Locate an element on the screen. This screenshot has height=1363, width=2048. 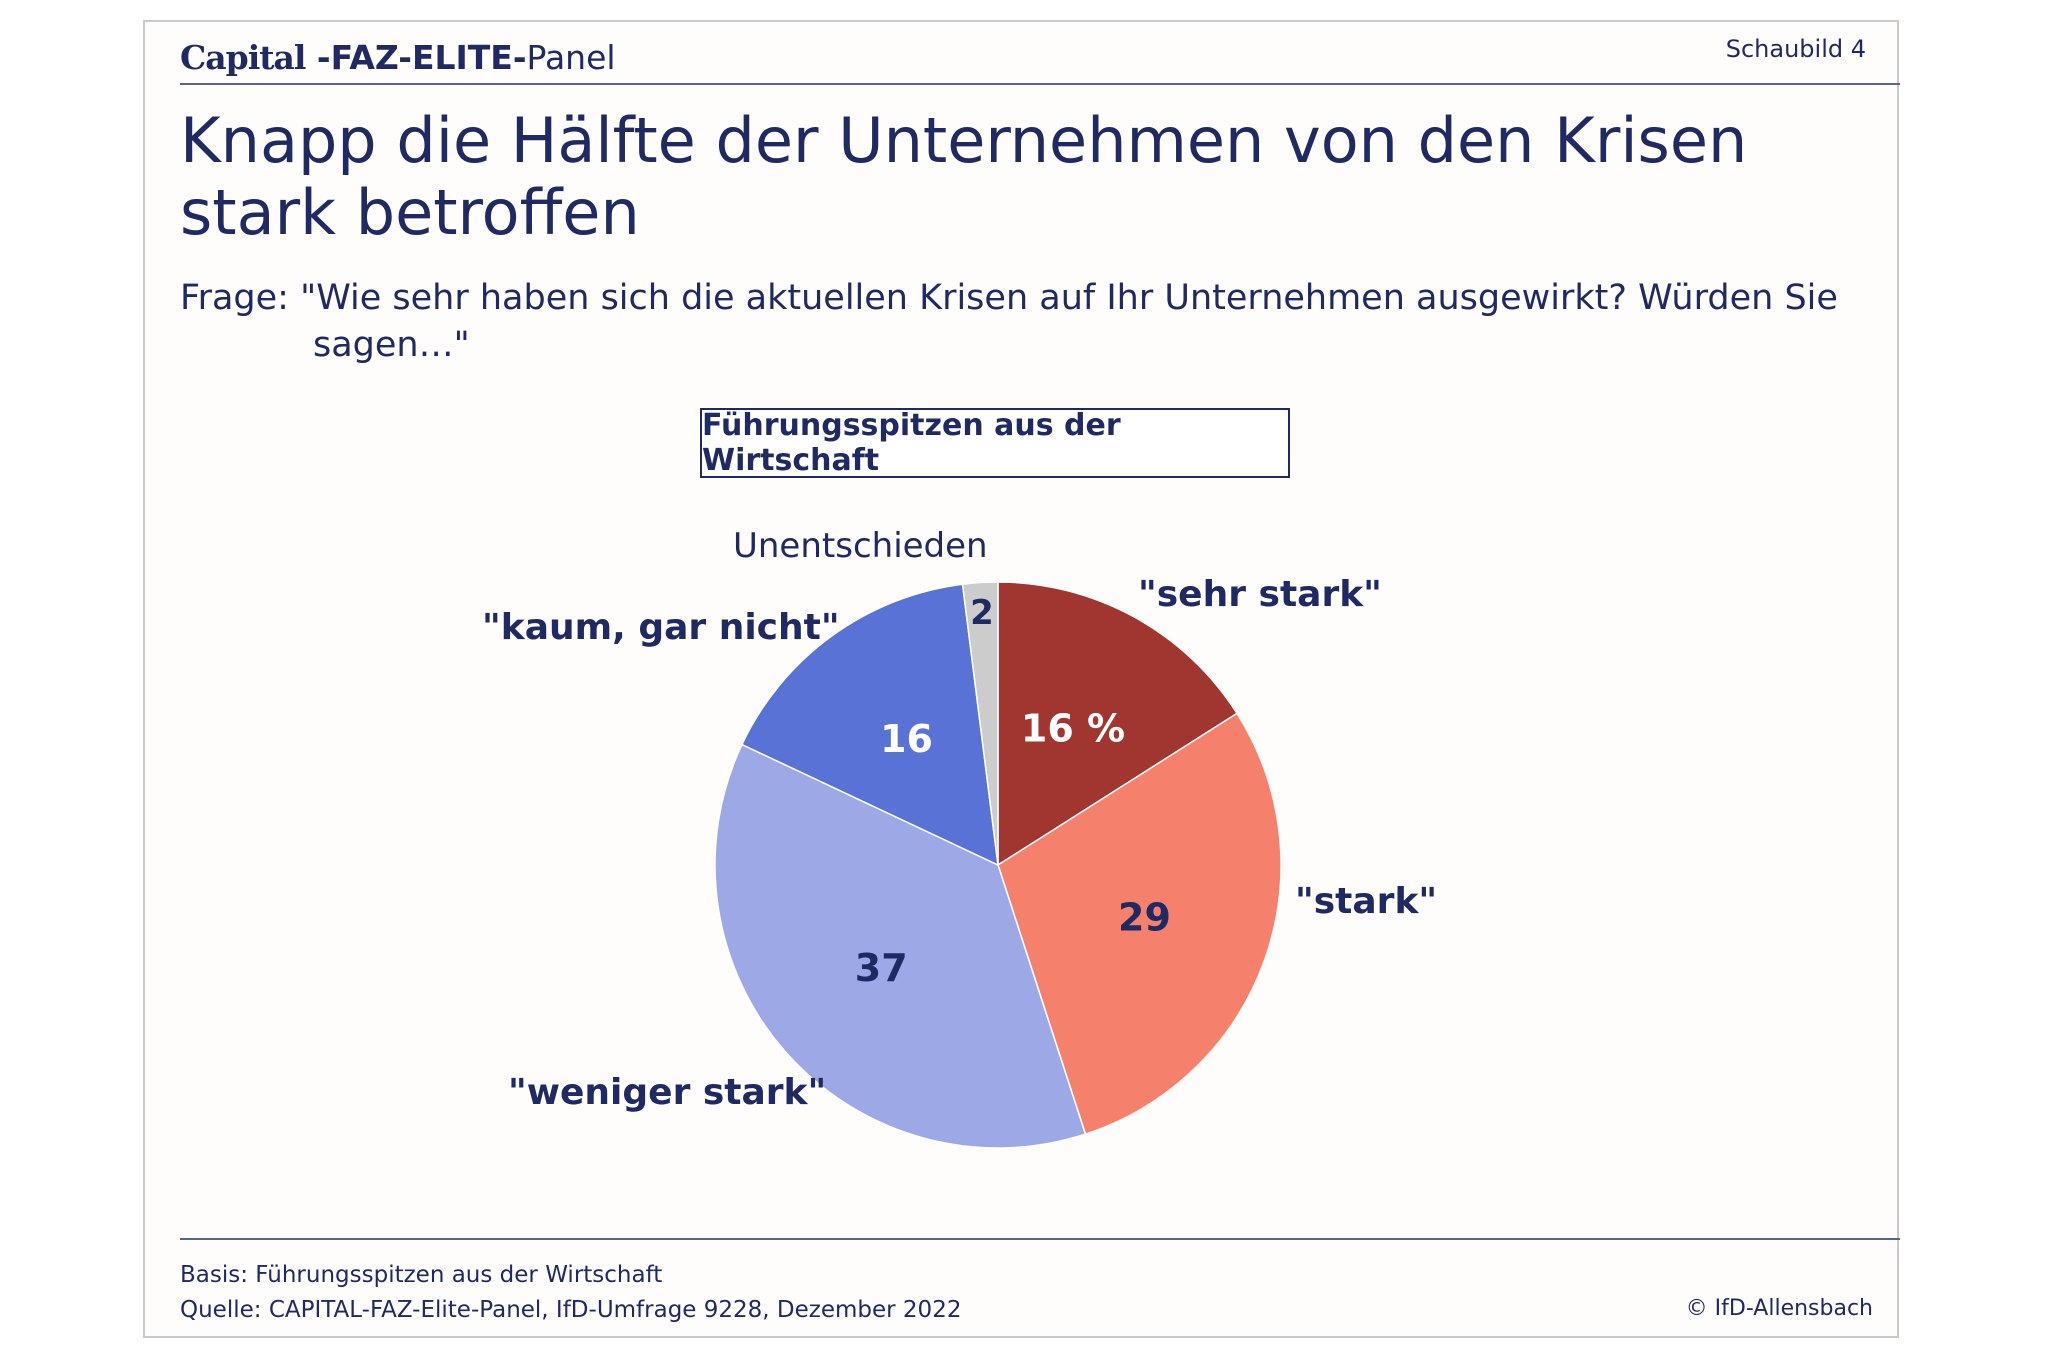
slice-category-label: "kaum, gar nicht" is located at coordinates (661, 627).